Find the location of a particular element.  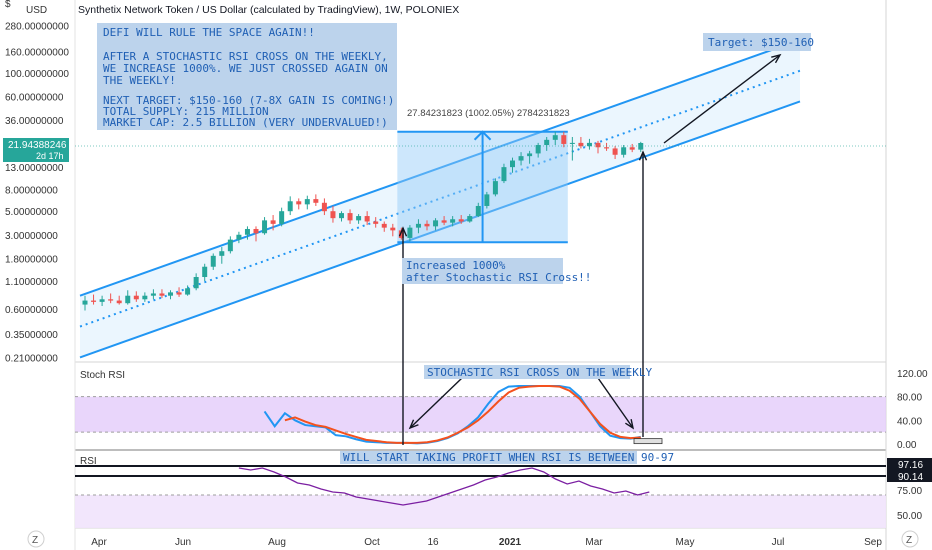

stoch-axis: 120.00 80.00 40.00 0.00 is located at coordinates (912, 410).